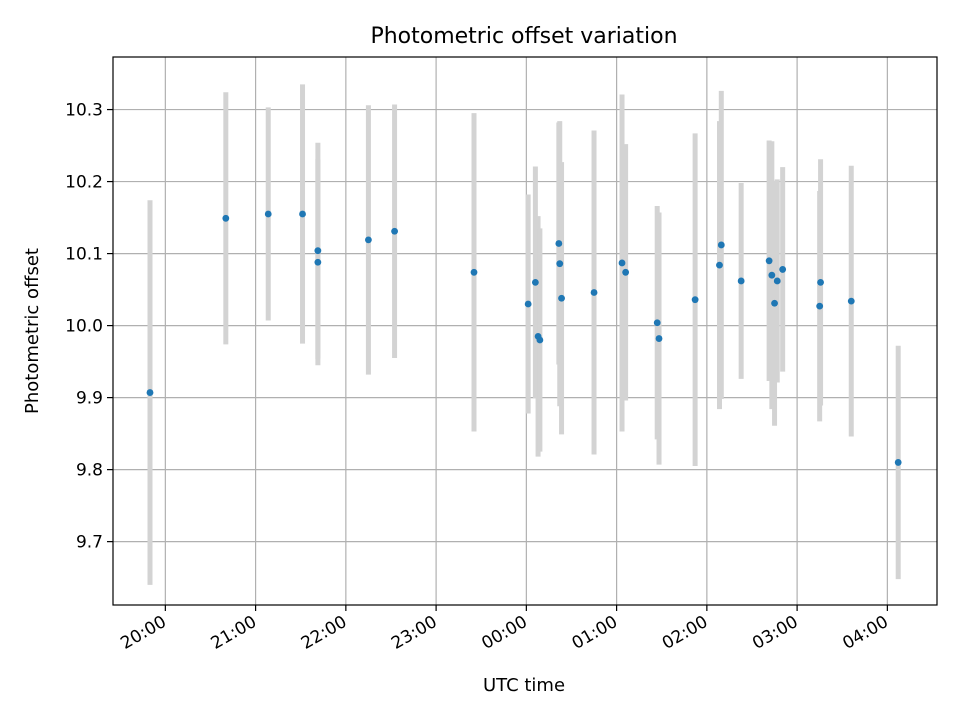  What do you see at coordinates (89, 399) in the screenshot?
I see `y-tick-label: 9.9` at bounding box center [89, 399].